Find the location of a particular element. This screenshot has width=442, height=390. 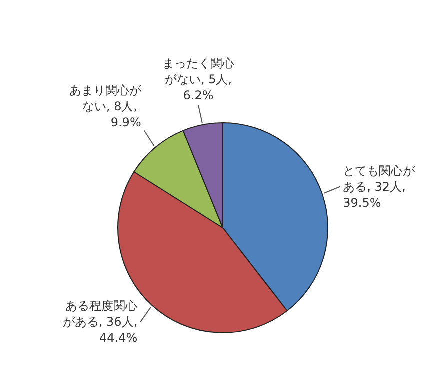

slice-label: まったく関心がない, 5人, 6.2% is located at coordinates (198, 79).